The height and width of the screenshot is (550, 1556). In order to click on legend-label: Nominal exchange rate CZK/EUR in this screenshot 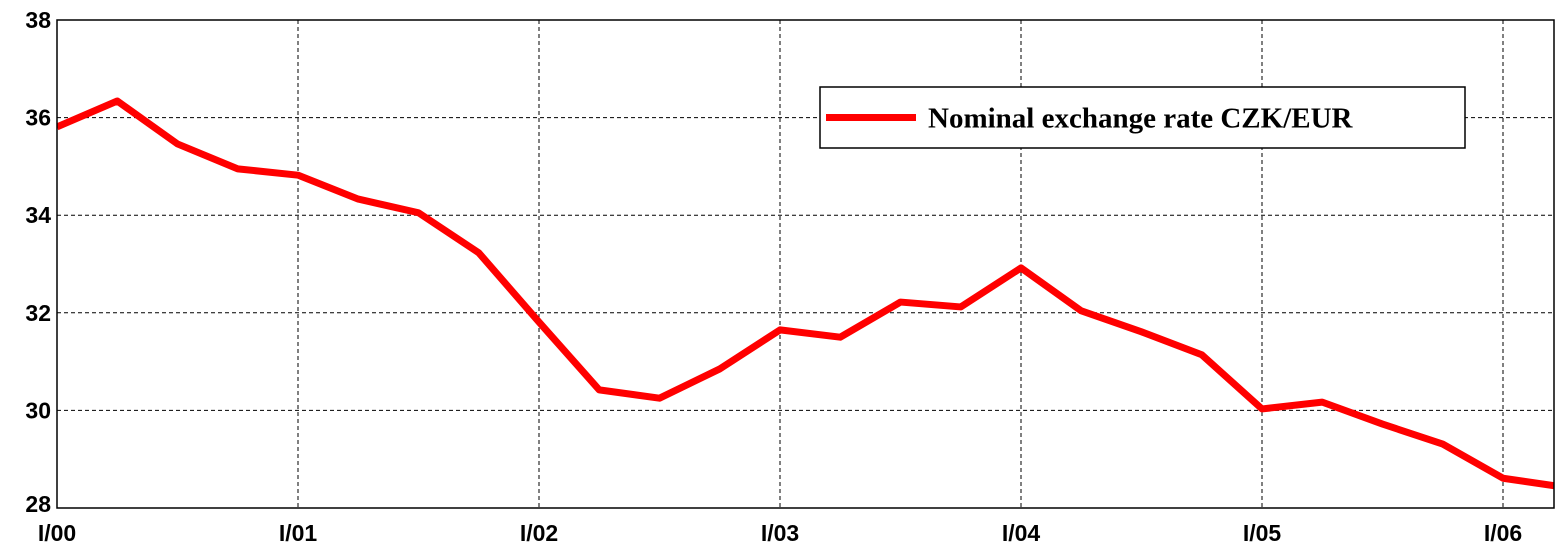, I will do `click(1141, 119)`.